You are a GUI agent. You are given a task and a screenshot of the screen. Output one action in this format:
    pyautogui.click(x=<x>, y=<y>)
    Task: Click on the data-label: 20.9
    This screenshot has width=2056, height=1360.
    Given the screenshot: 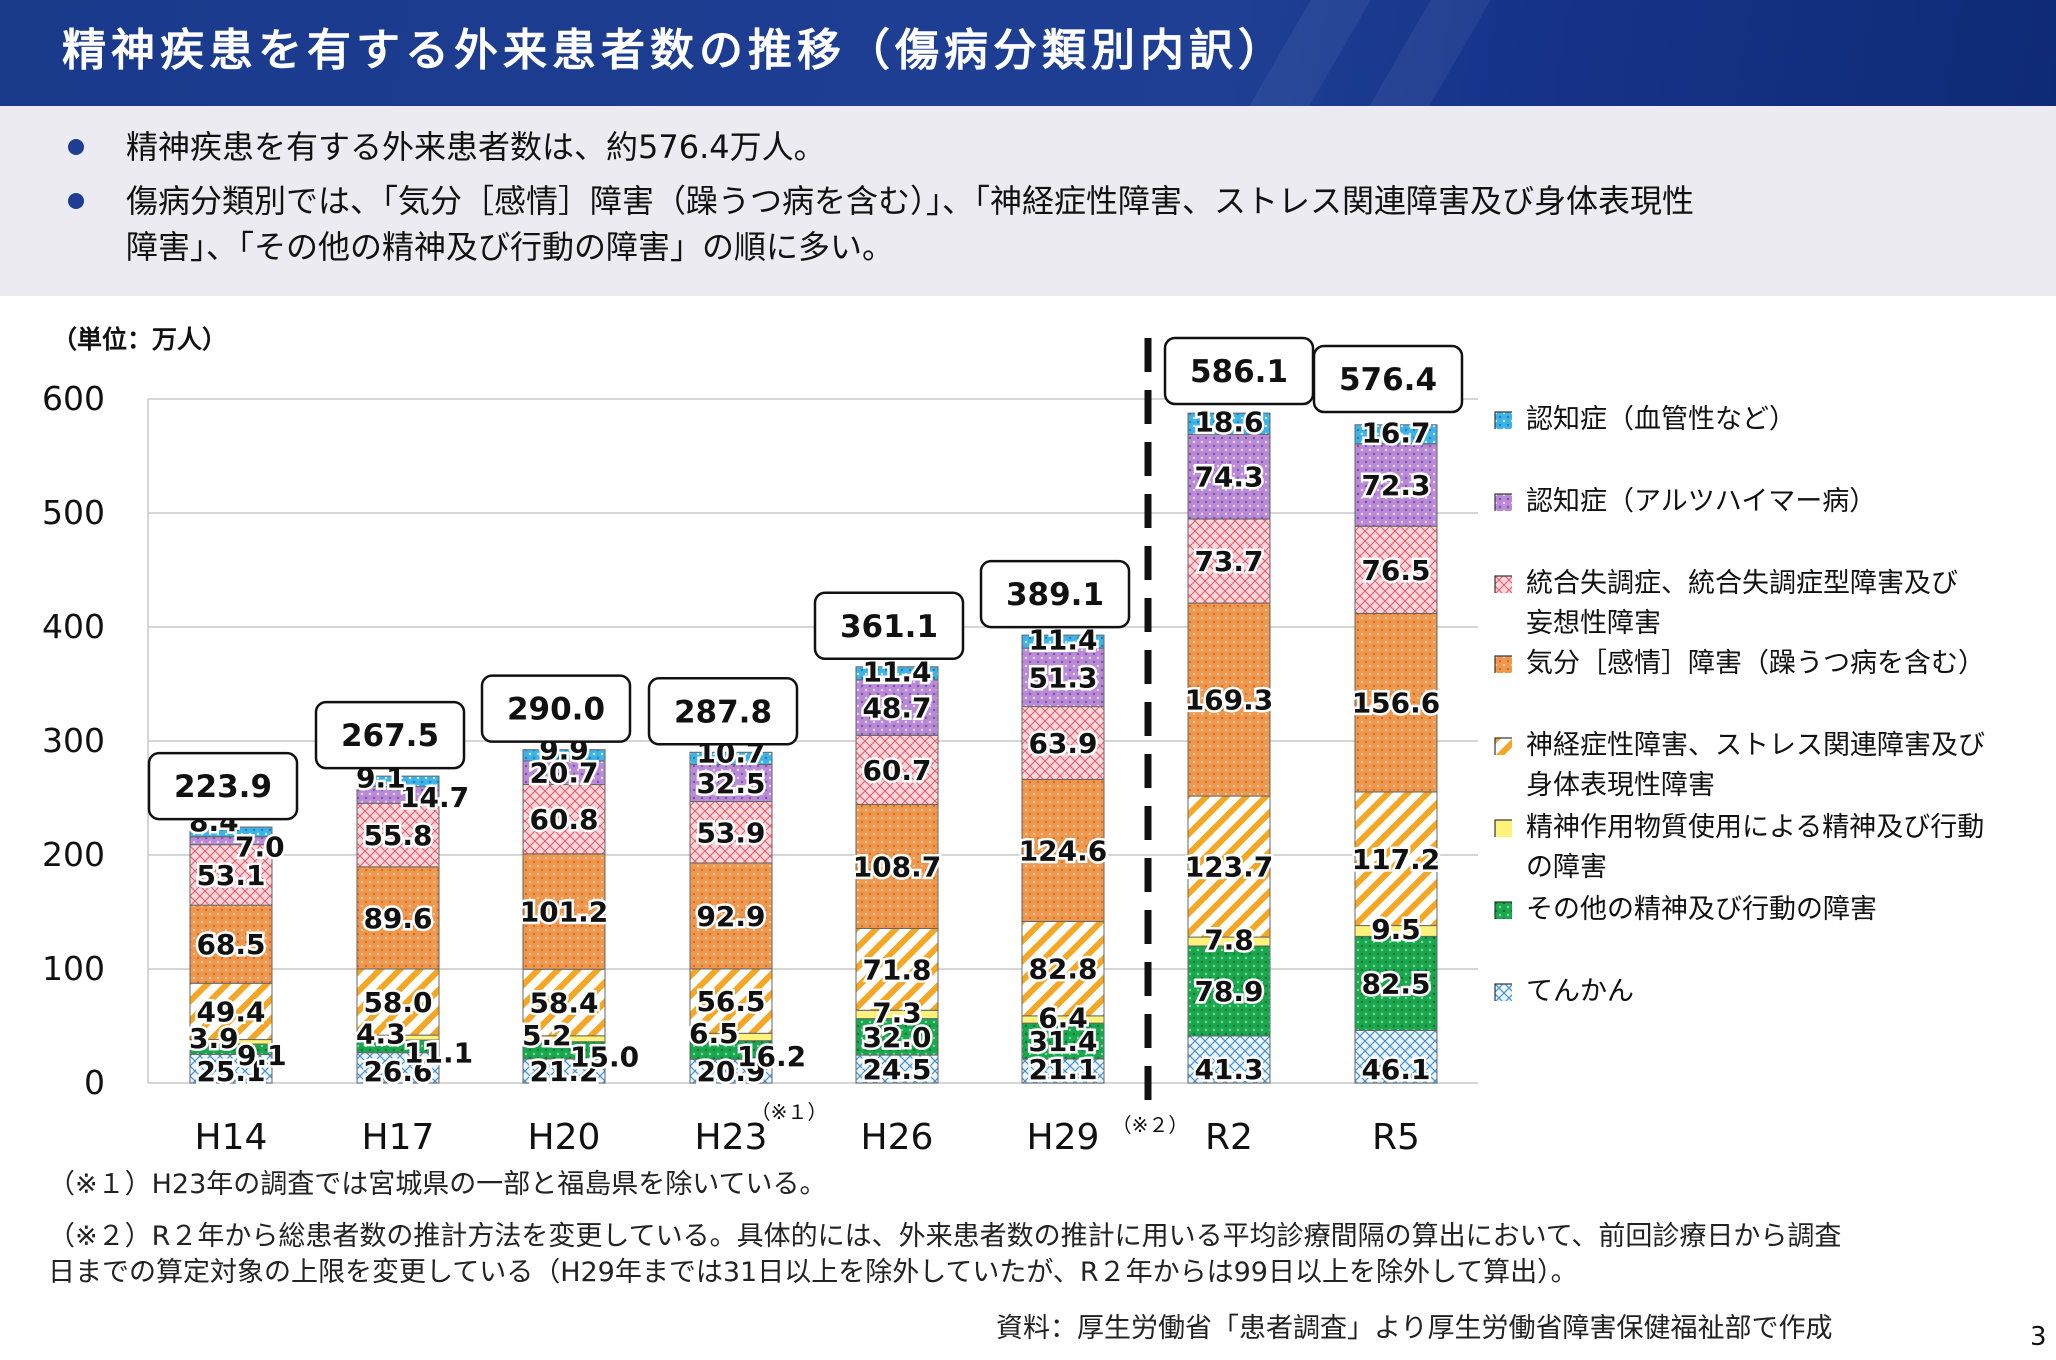 What is the action you would take?
    pyautogui.click(x=730, y=1071)
    